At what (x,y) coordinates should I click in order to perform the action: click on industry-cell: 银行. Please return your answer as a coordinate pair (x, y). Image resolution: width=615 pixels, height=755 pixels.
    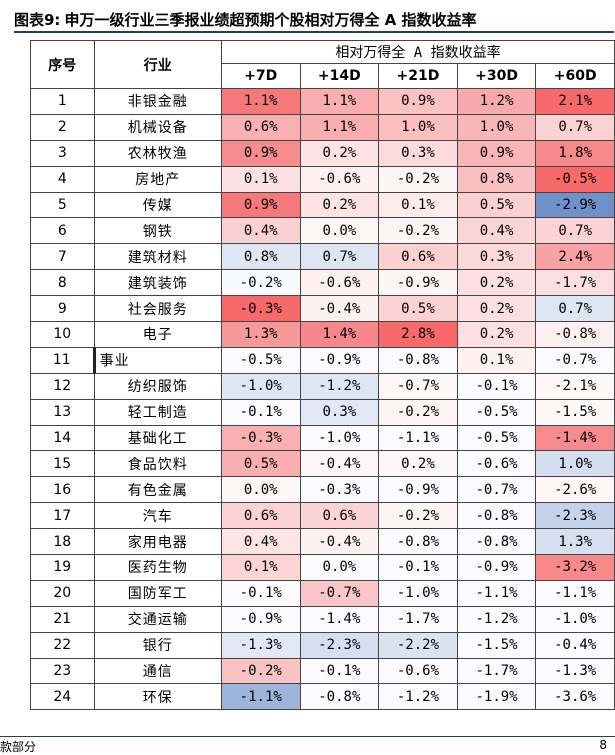
    Looking at the image, I should click on (157, 645).